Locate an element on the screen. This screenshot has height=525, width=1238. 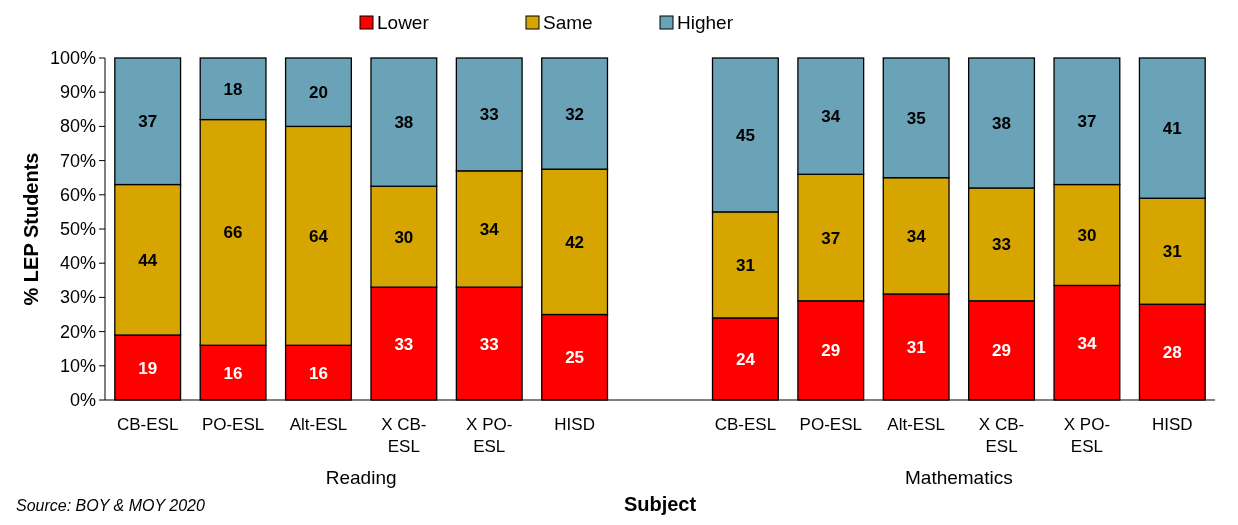
y-tick-label: 20% is located at coordinates (77, 331).